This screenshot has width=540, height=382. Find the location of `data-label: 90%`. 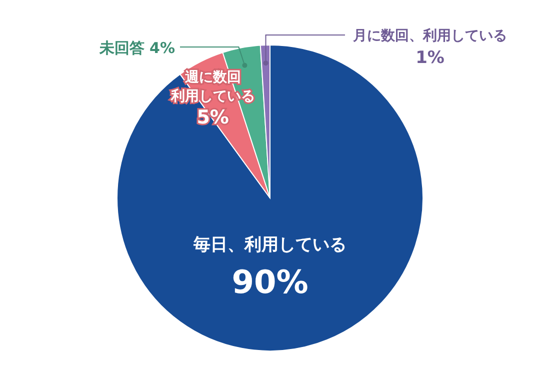

data-label: 90% is located at coordinates (270, 282).